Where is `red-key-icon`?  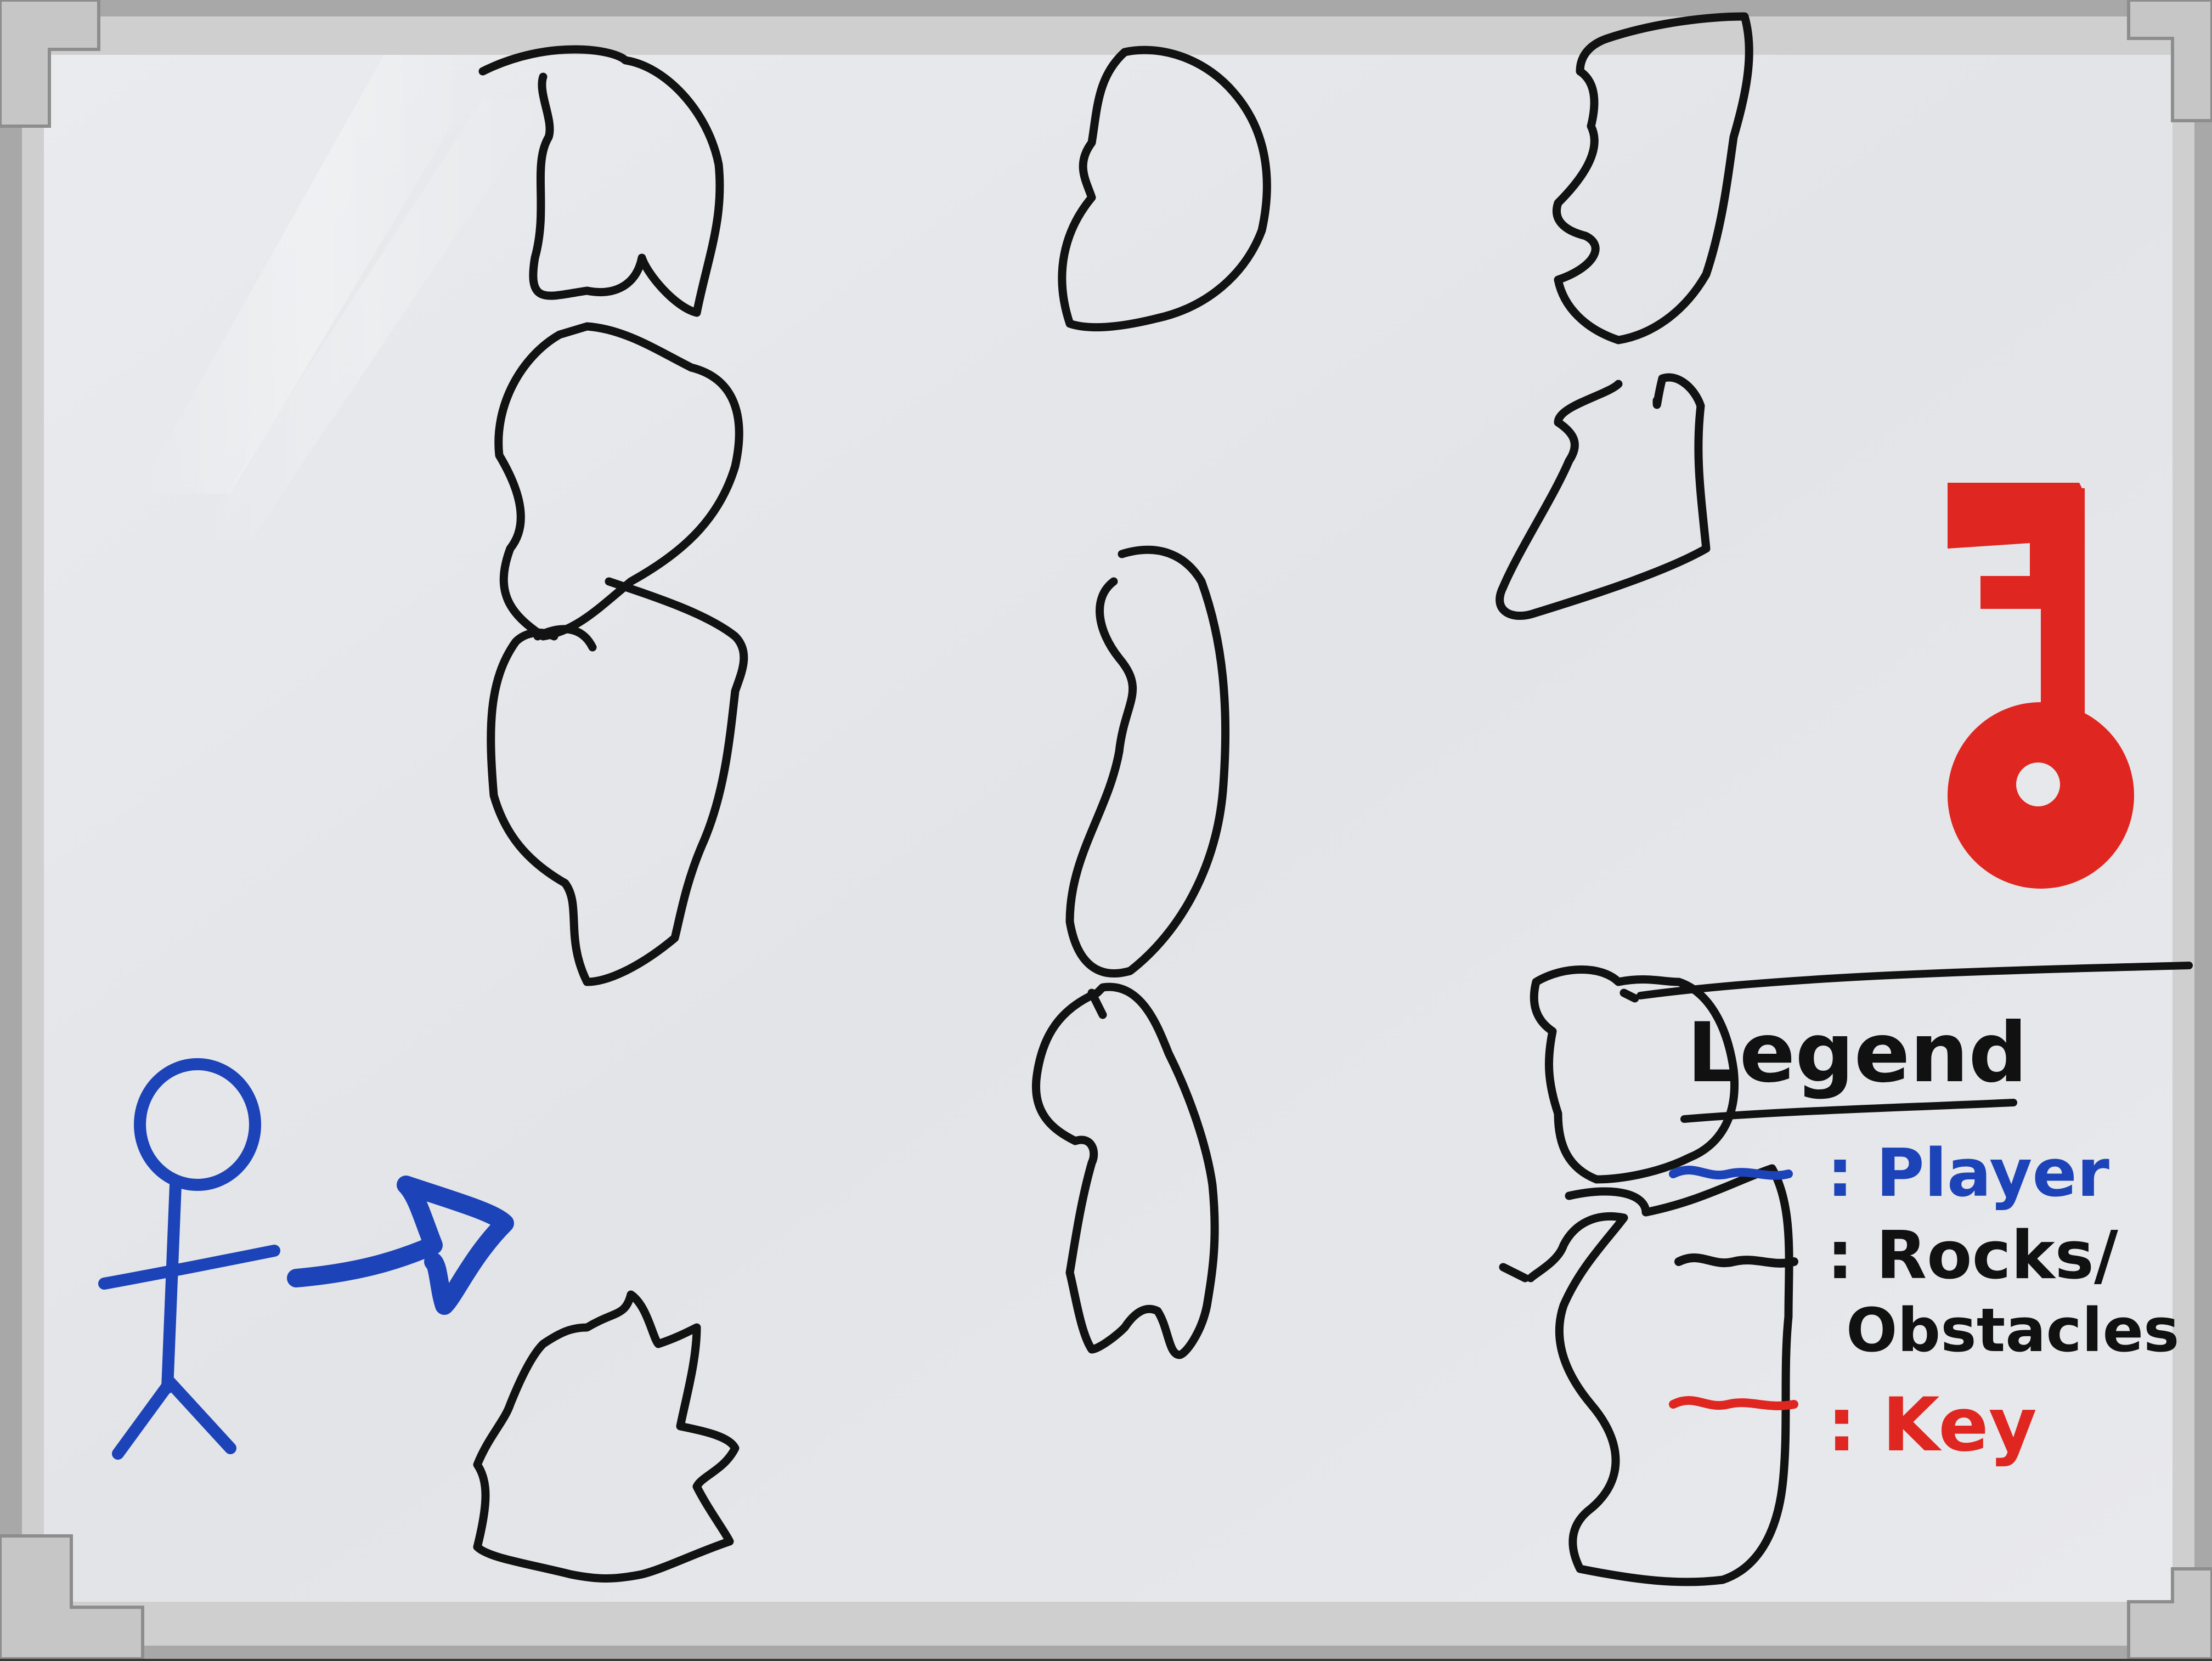 red-key-icon is located at coordinates (2041, 686).